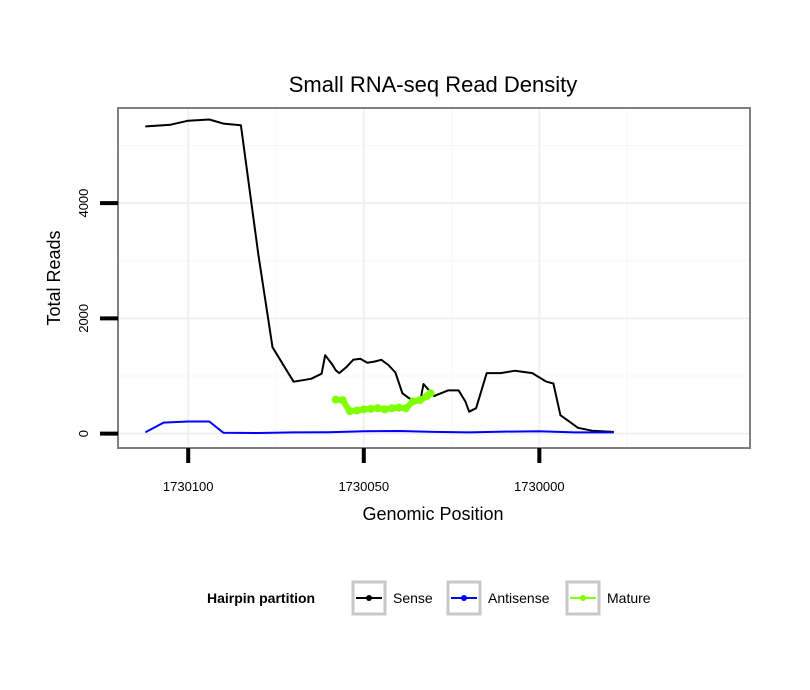  I want to click on legend: Hairpin partition Sense Antisense Mature, so click(429, 598).